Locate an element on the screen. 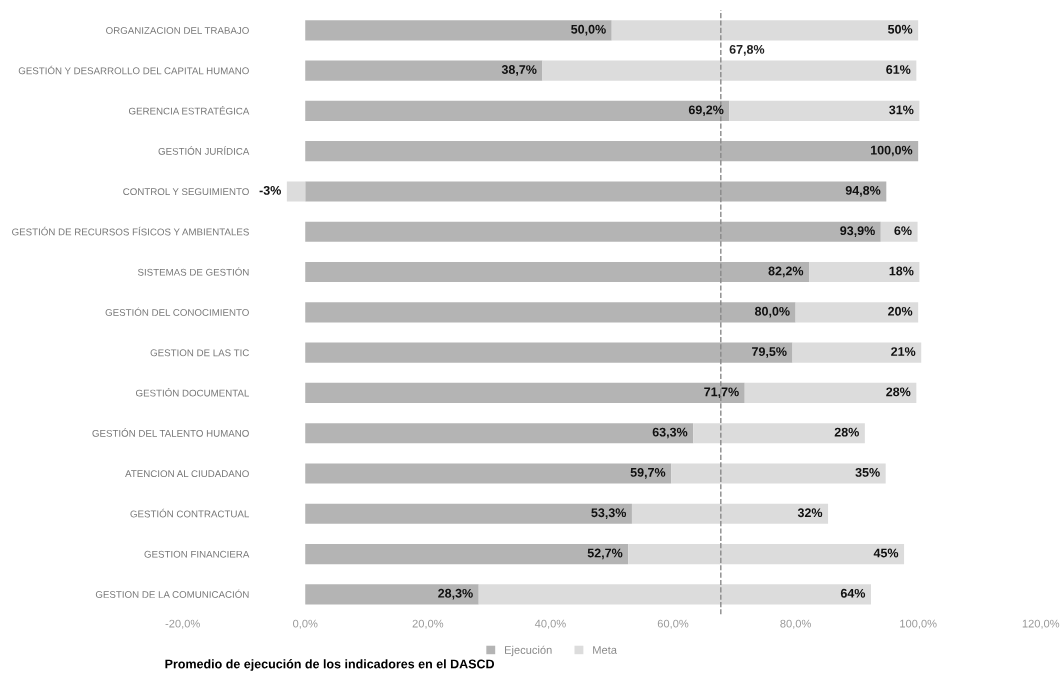 The image size is (1062, 679). data-label: 50% is located at coordinates (900, 29).